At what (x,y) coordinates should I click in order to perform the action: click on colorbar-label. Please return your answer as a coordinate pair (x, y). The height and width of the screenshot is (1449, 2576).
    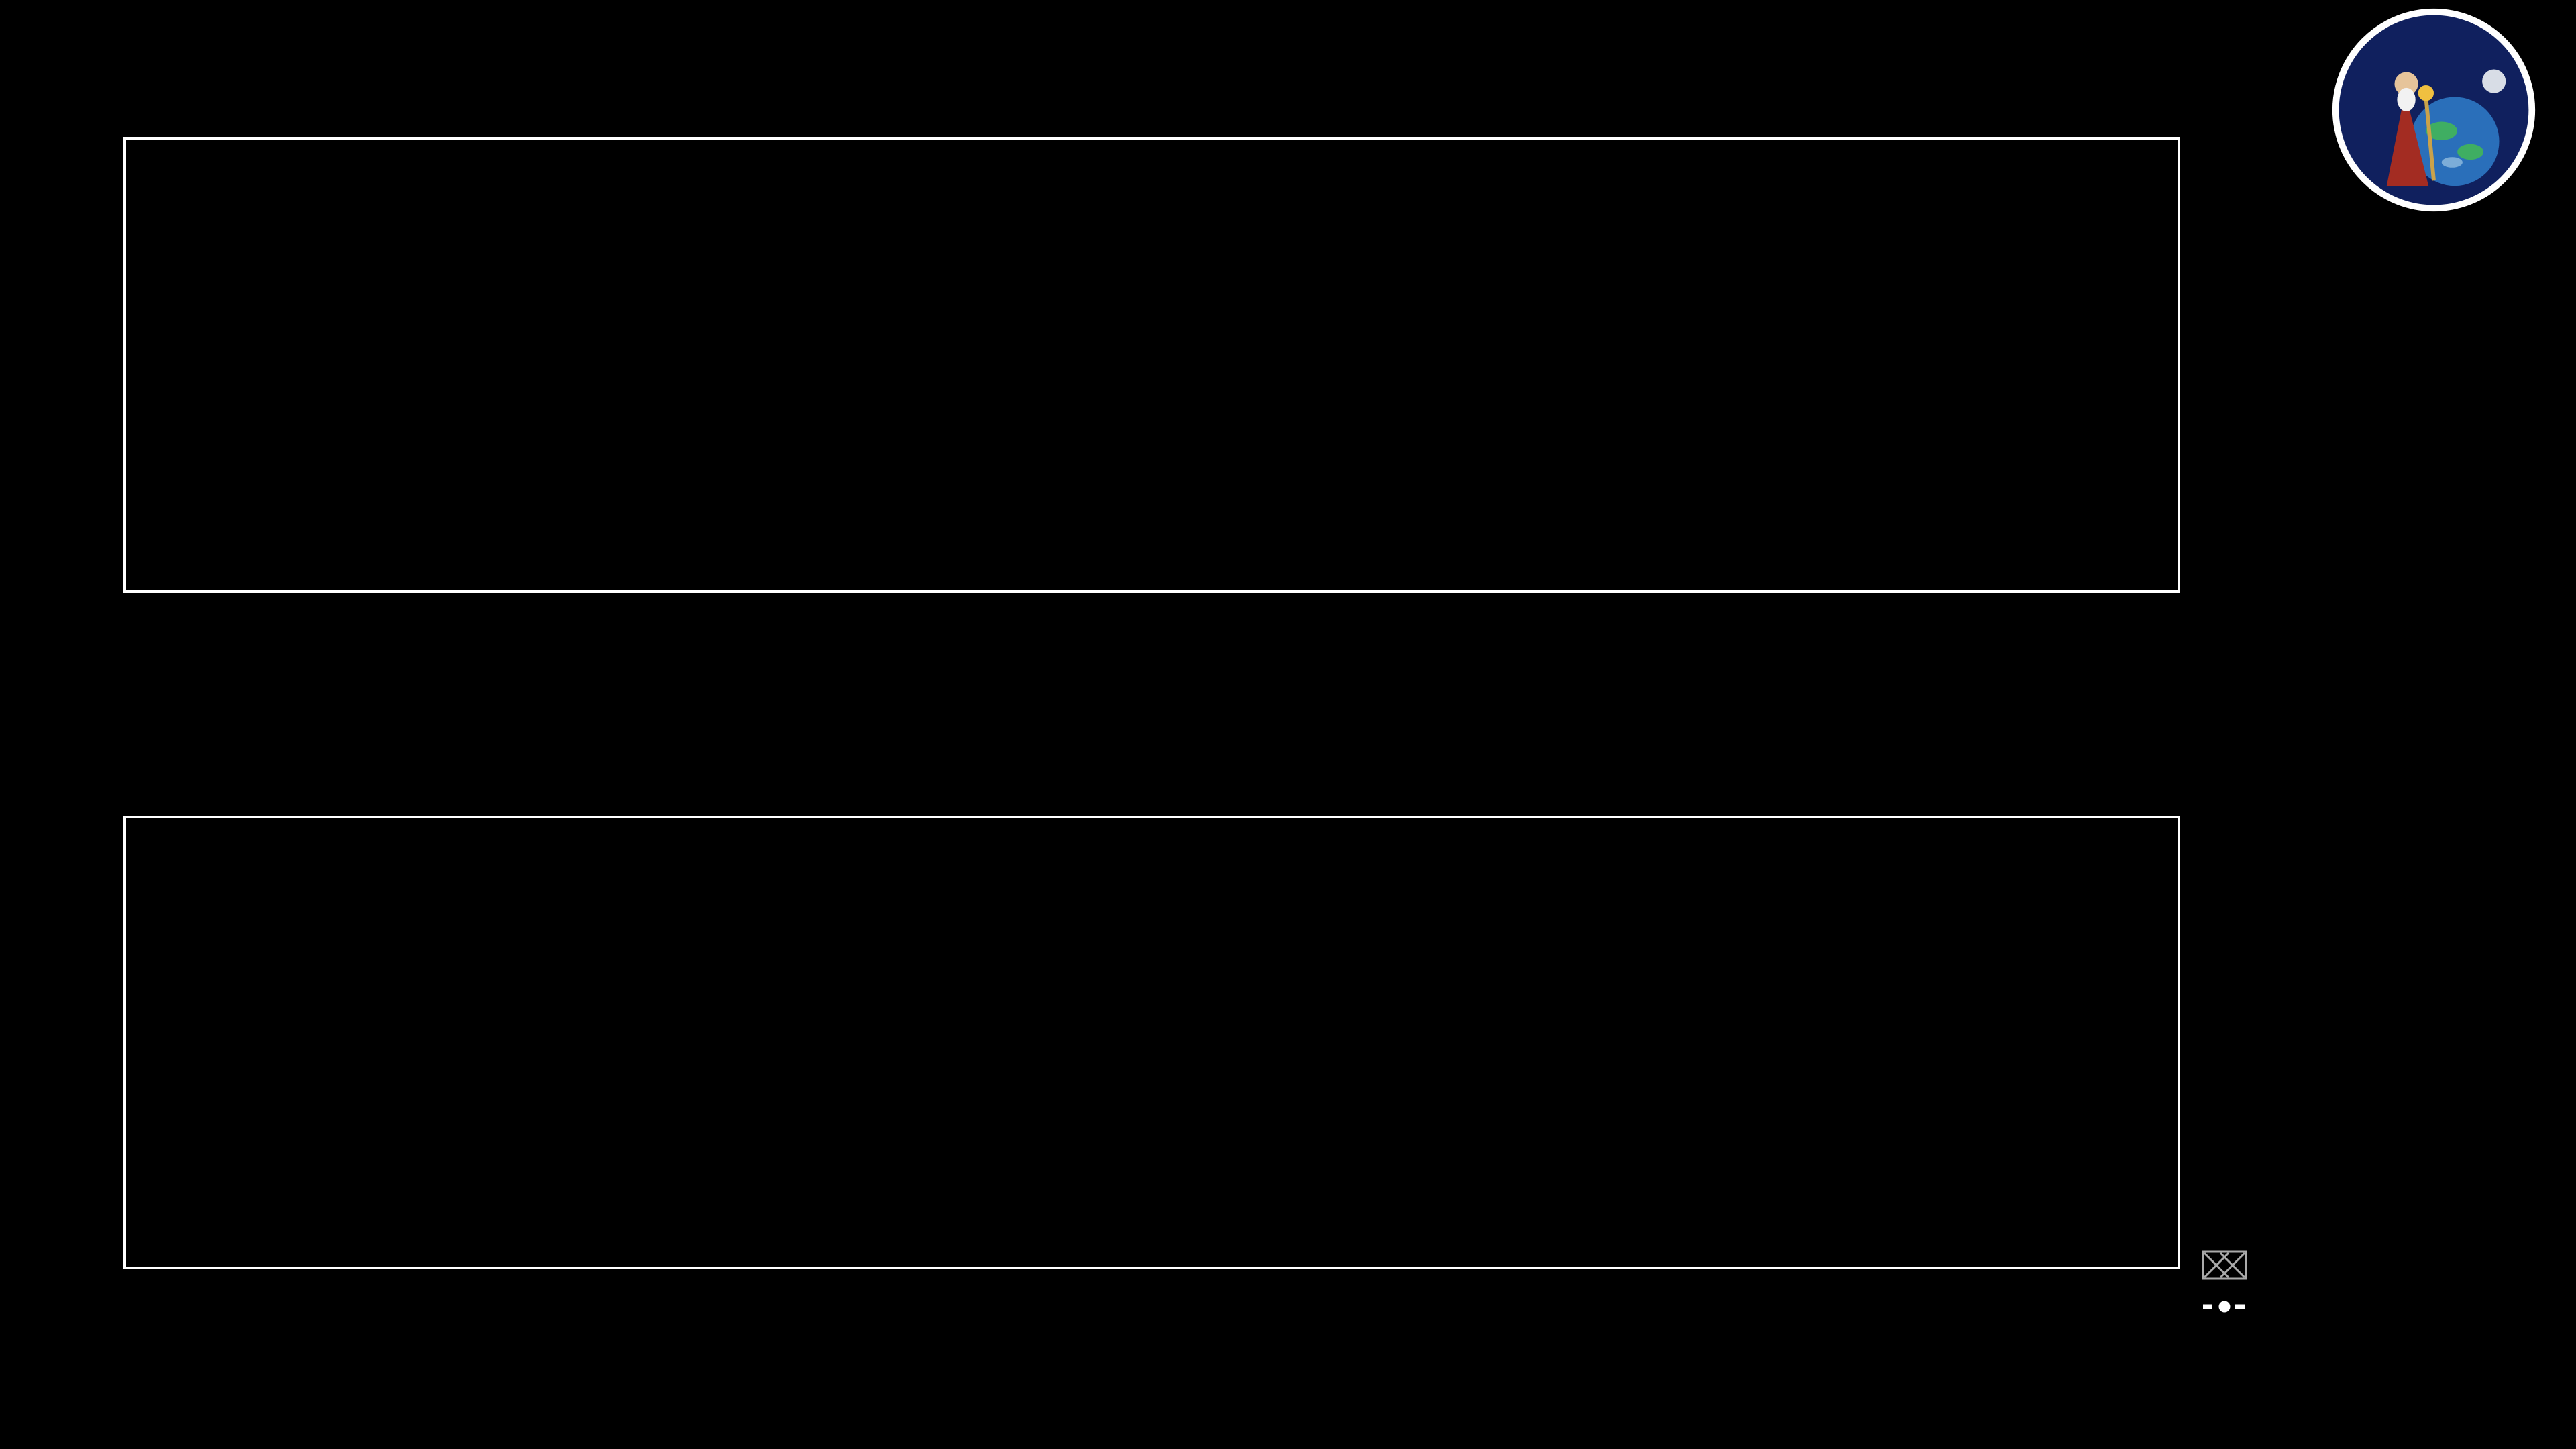
    Looking at the image, I should click on (2380, 721).